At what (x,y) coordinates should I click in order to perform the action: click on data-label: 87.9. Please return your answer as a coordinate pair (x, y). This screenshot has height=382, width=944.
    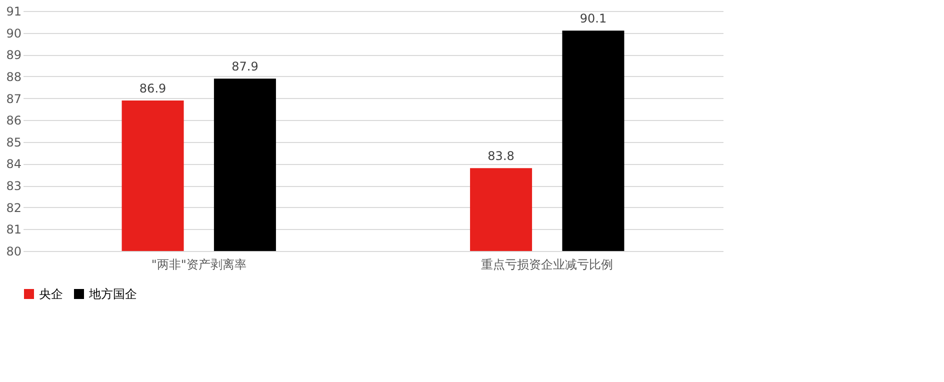
    Looking at the image, I should click on (245, 67).